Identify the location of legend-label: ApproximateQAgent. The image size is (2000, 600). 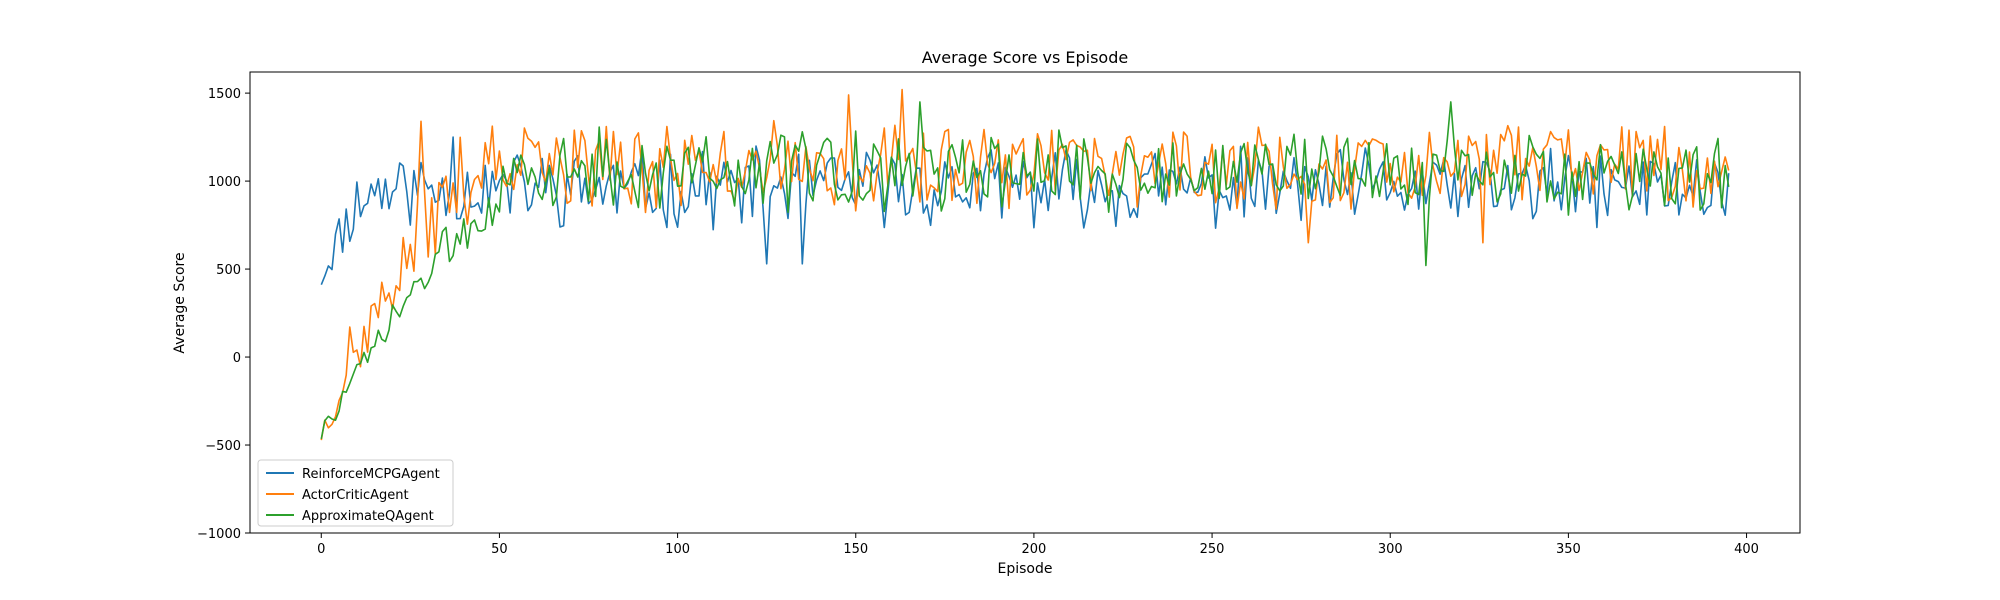
(368, 516).